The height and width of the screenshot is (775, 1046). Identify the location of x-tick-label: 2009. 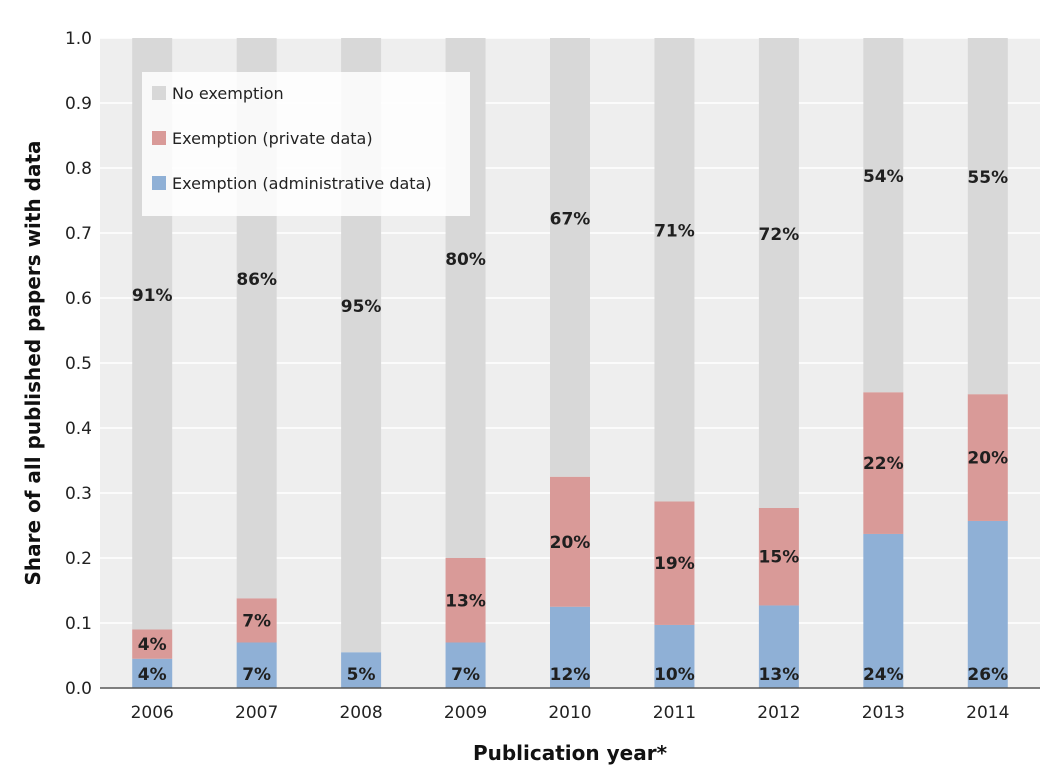
(465, 713).